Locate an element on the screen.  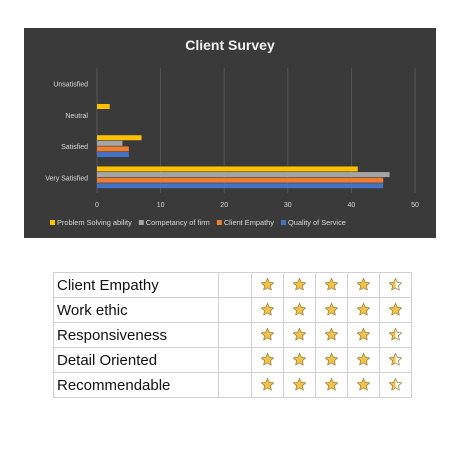
rating-row: Client Empathy is located at coordinates (232, 285).